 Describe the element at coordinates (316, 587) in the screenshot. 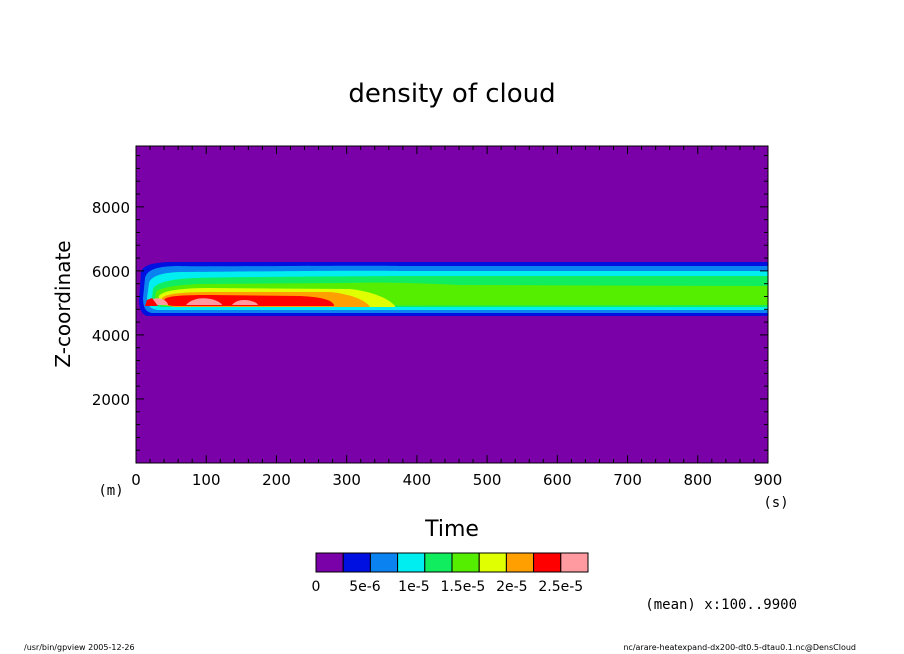

I see `colorbar-label: 0` at that location.